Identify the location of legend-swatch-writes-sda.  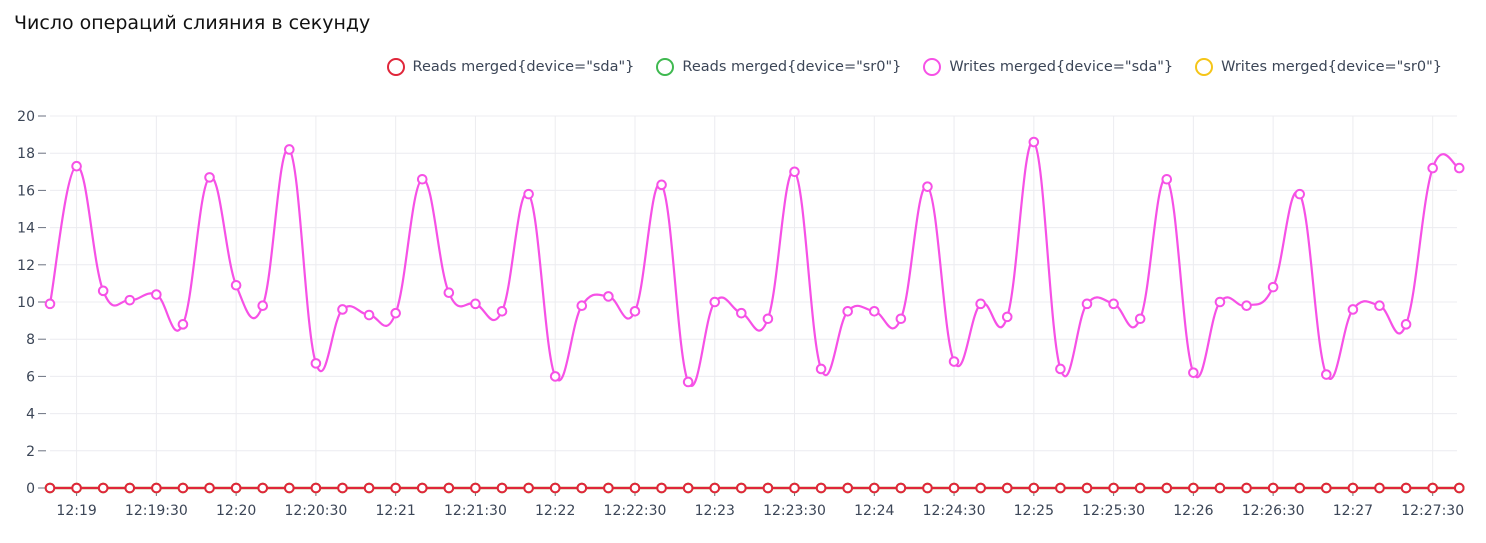
(932, 67).